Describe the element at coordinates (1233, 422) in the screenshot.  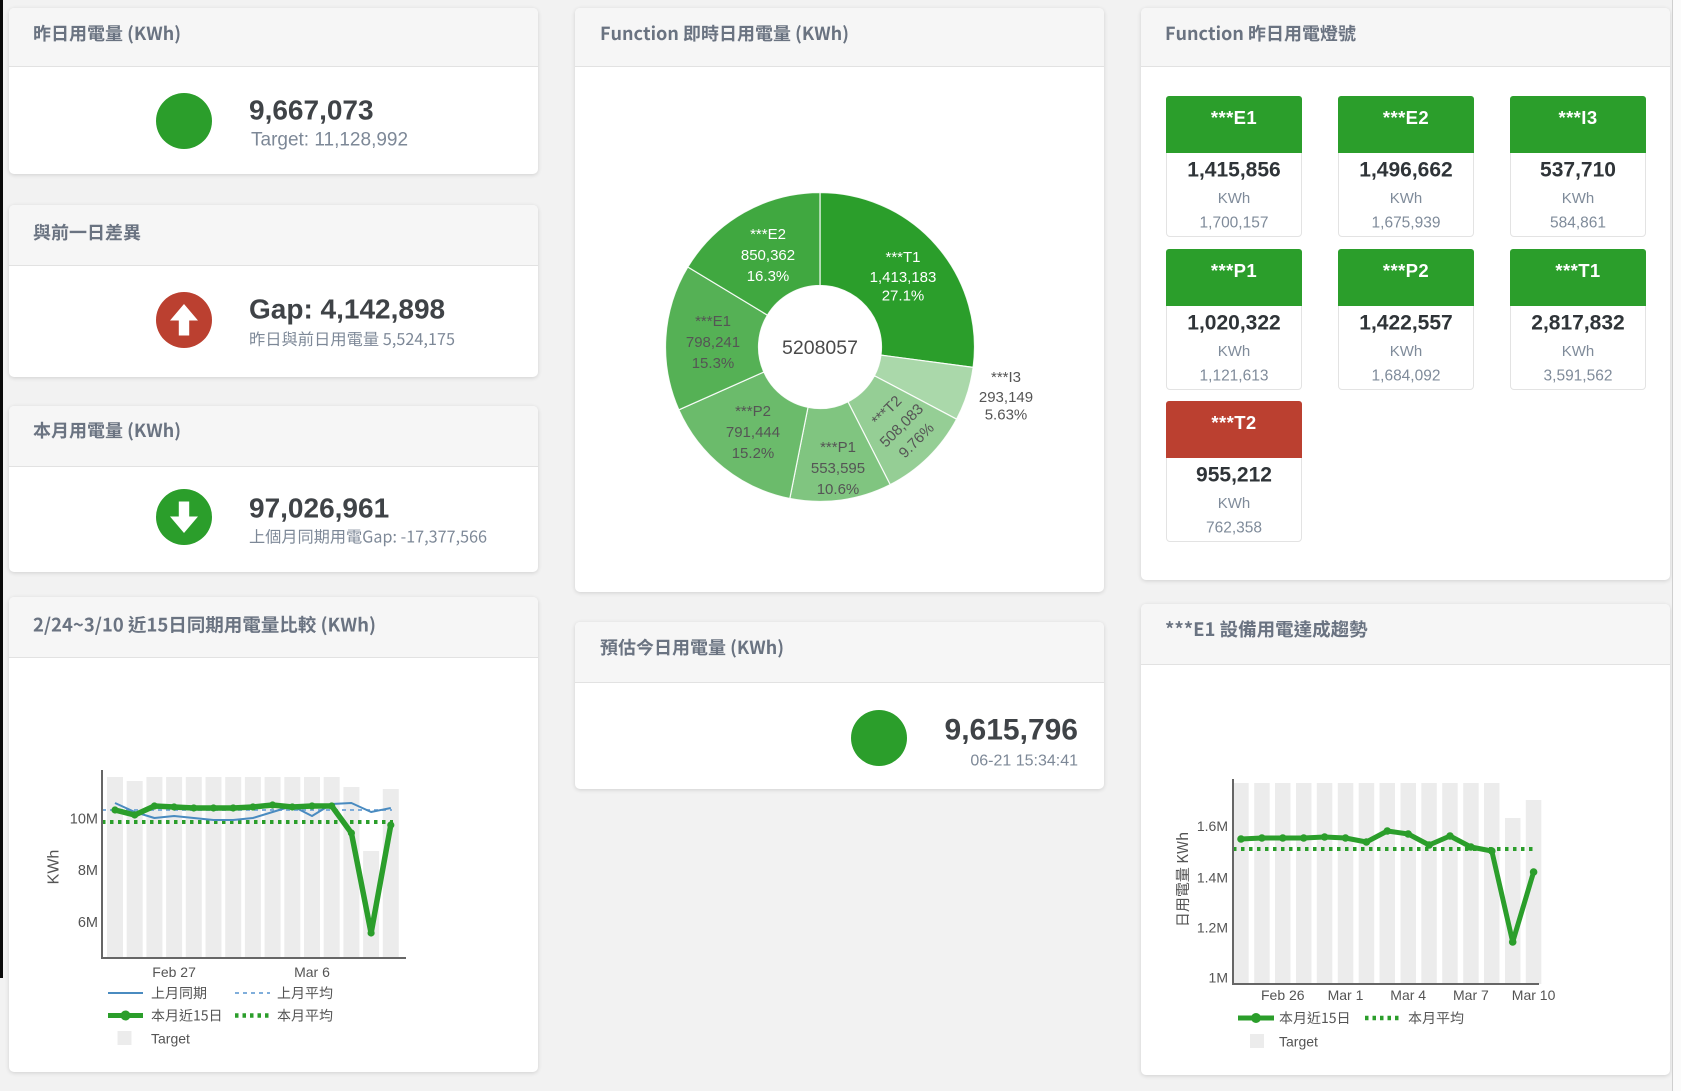
I see `svg-text: ***T2` at that location.